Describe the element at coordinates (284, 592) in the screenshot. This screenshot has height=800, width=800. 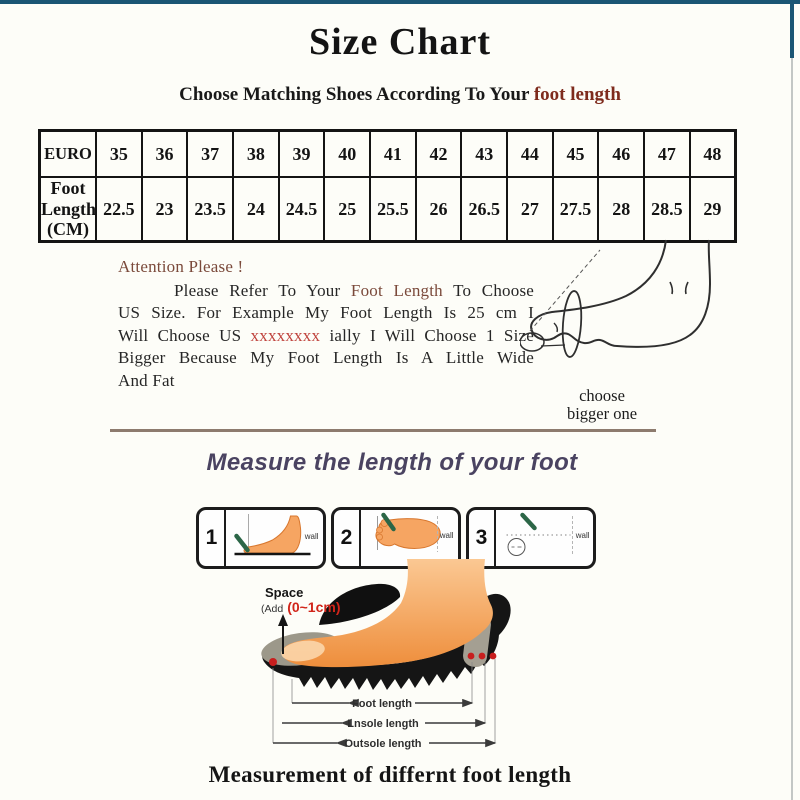
I see `space-label: Space` at that location.